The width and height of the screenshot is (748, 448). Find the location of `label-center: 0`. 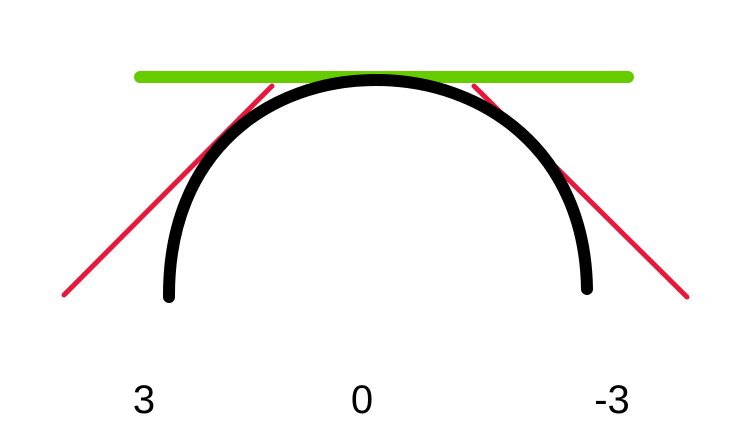

label-center: 0 is located at coordinates (362, 400).